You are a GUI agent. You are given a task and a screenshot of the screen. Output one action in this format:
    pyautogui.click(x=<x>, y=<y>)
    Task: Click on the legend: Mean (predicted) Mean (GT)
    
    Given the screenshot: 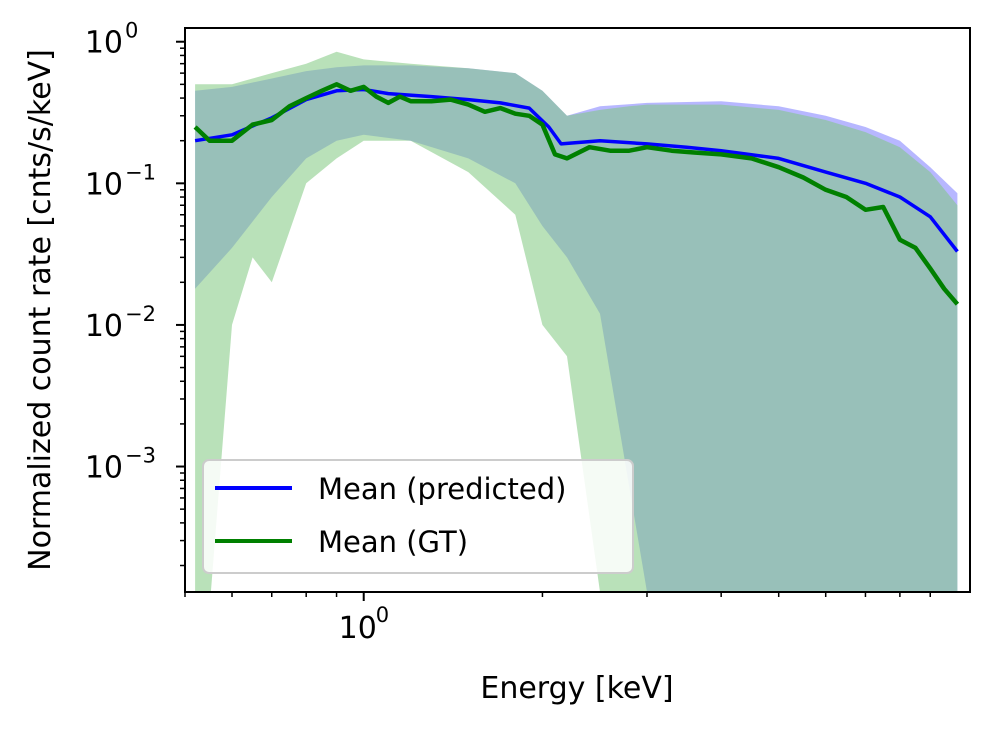 What is the action you would take?
    pyautogui.click(x=418, y=516)
    